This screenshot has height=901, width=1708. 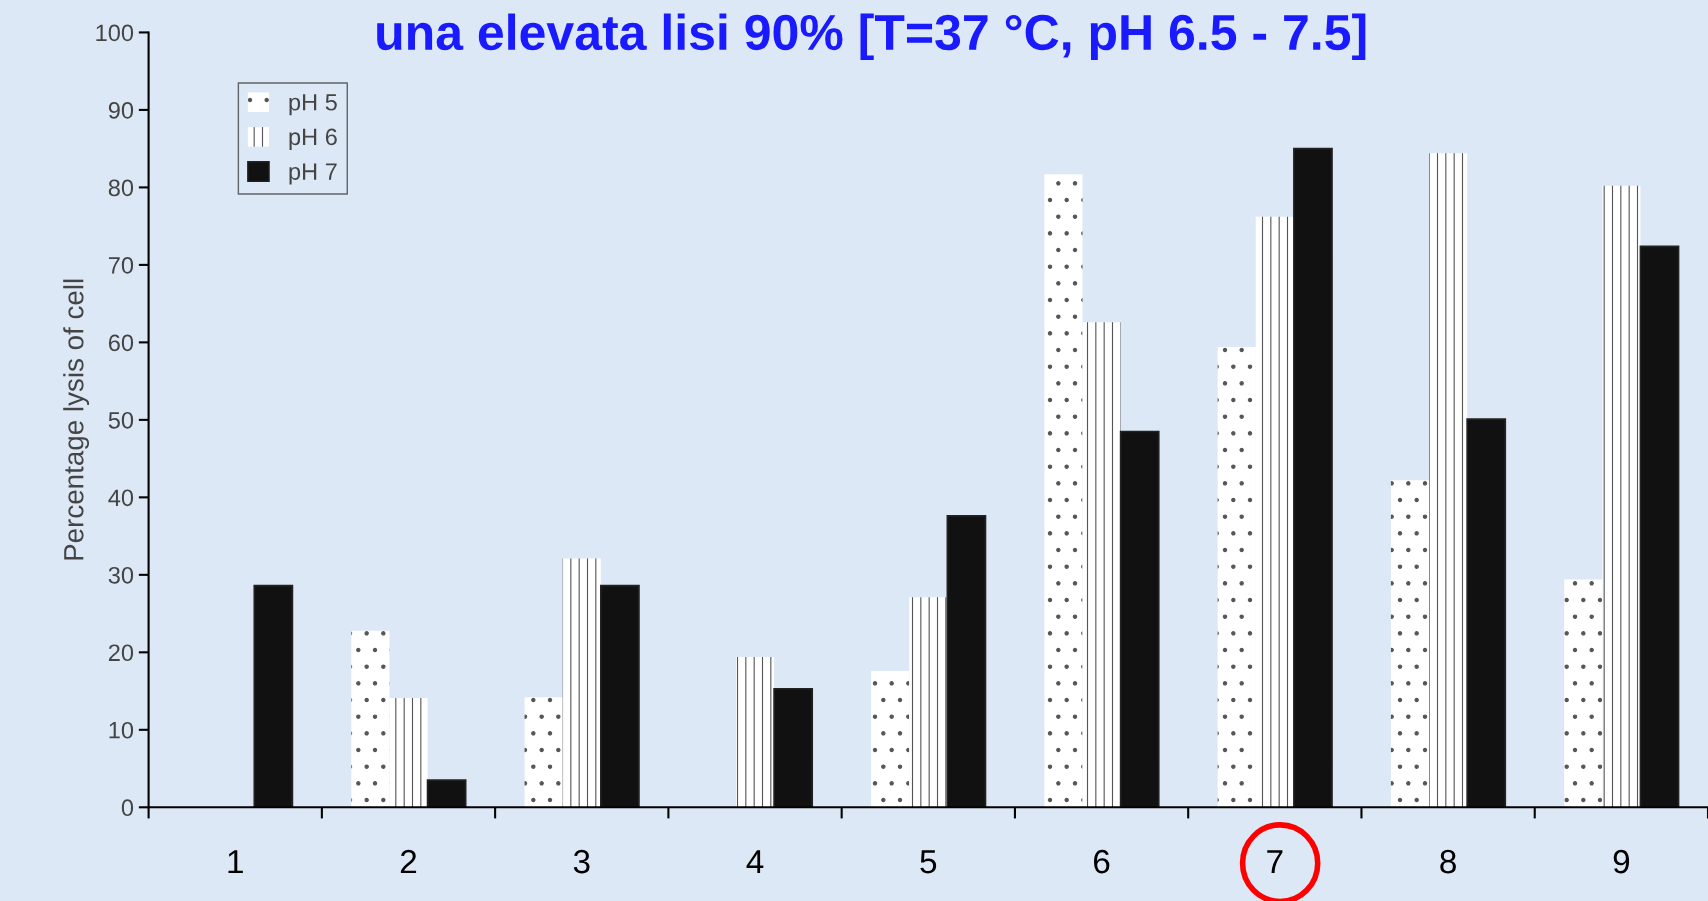 I want to click on x-tick-label: 4, so click(x=755, y=862).